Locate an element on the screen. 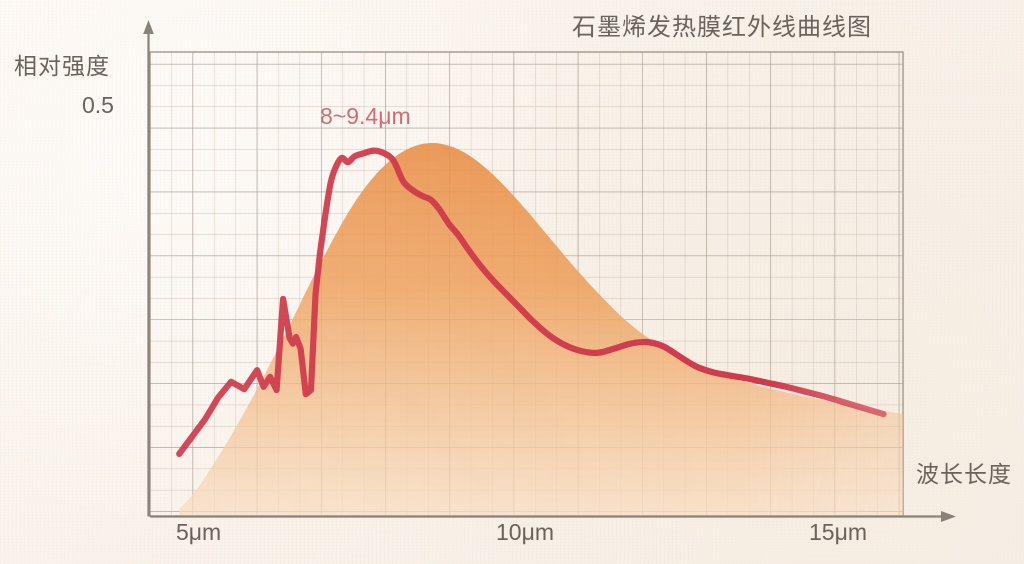 The height and width of the screenshot is (564, 1024). x-axis-tick-label: 5μm is located at coordinates (199, 532).